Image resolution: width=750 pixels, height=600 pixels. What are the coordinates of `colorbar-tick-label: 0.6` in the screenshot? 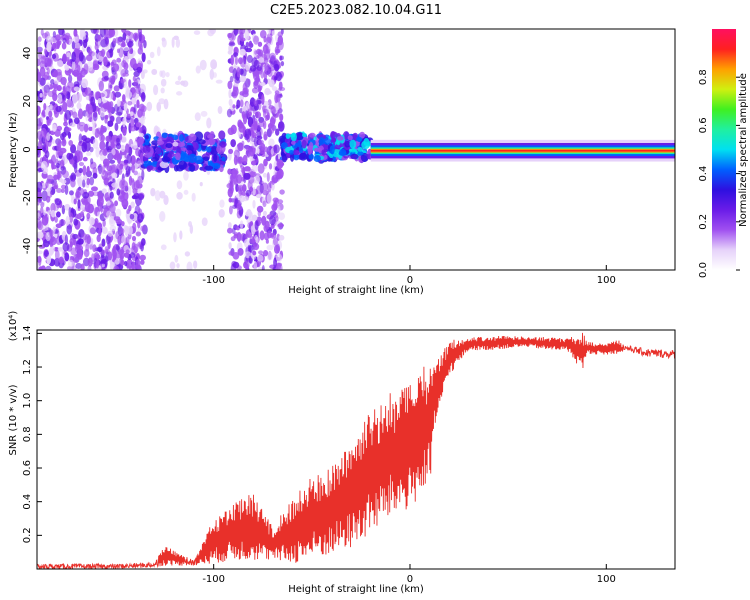 It's located at (703, 125).